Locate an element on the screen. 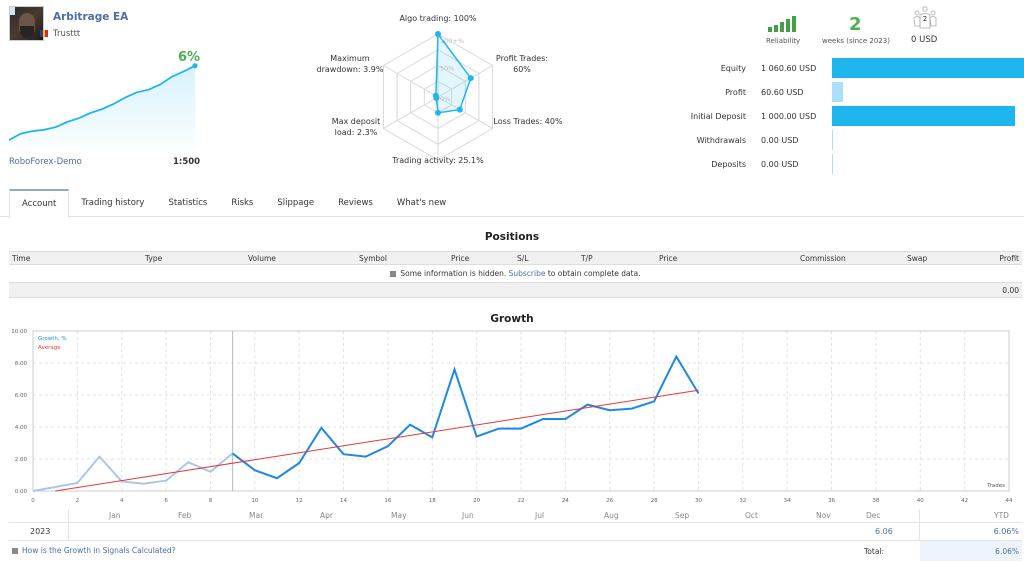 The image size is (1024, 563). svg-text: Profit Trades: is located at coordinates (522, 58).